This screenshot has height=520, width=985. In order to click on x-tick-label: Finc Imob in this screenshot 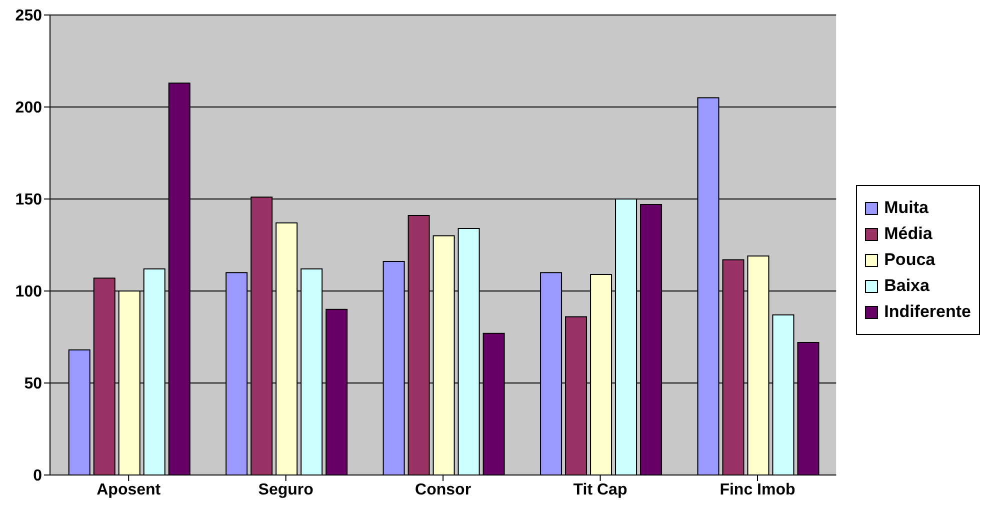, I will do `click(758, 489)`.